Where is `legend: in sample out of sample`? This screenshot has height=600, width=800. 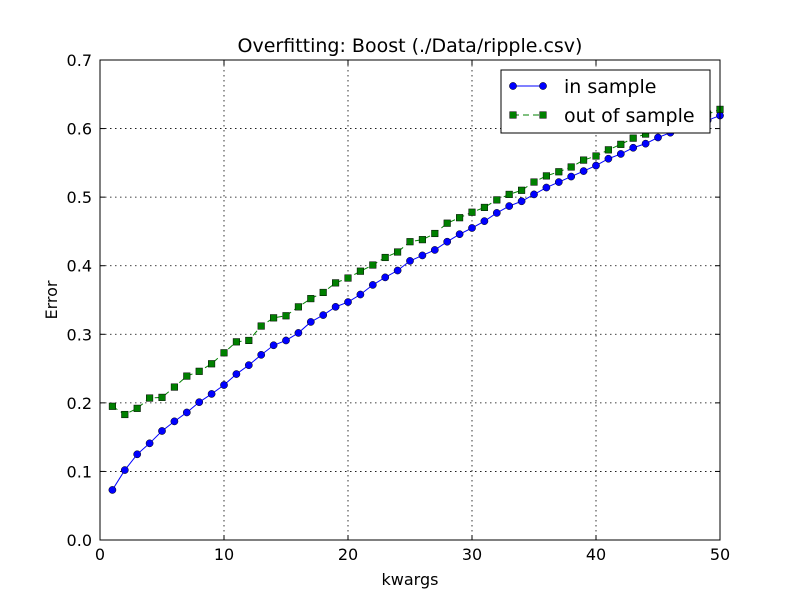
legend: in sample out of sample is located at coordinates (605, 101).